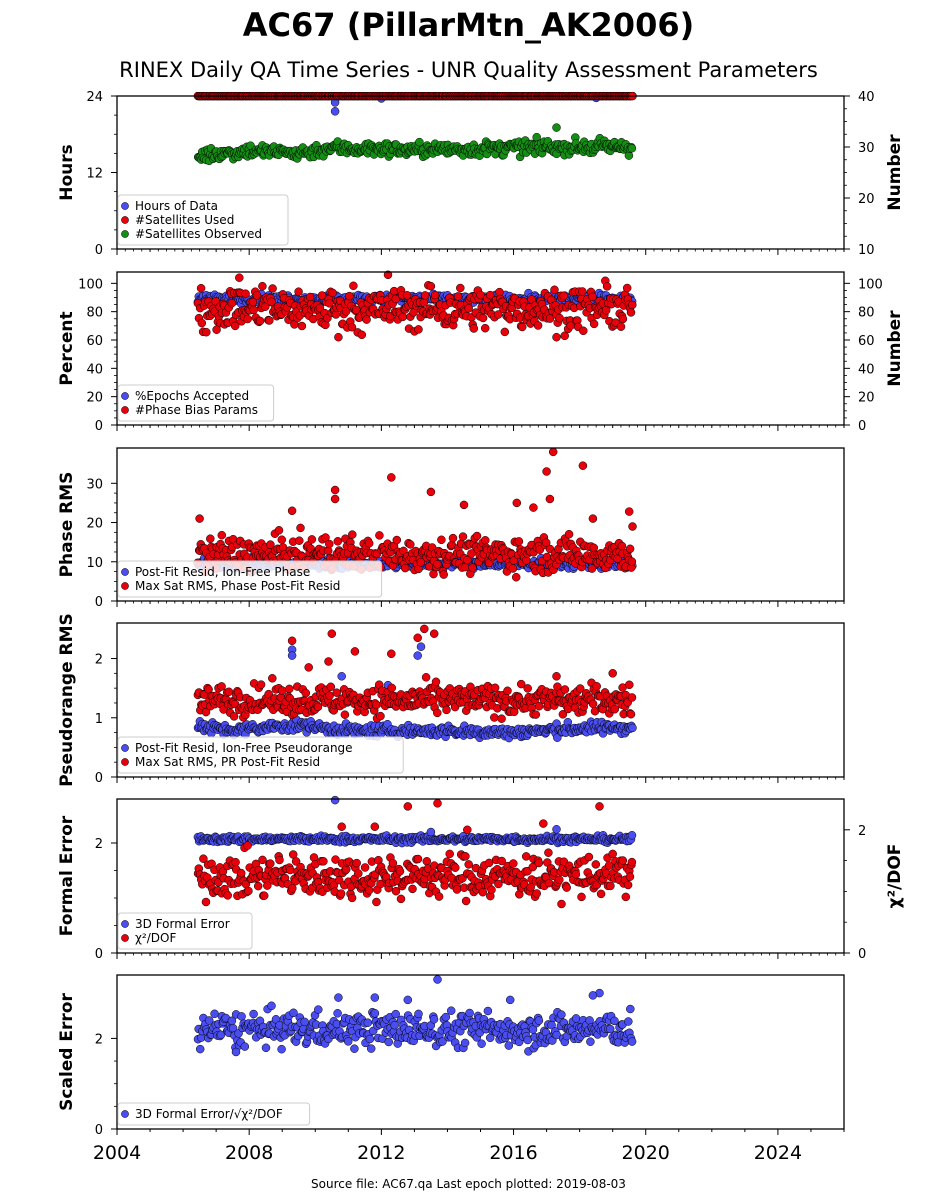  Describe the element at coordinates (94, 563) in the screenshot. I see `y-tick-label: 10` at that location.